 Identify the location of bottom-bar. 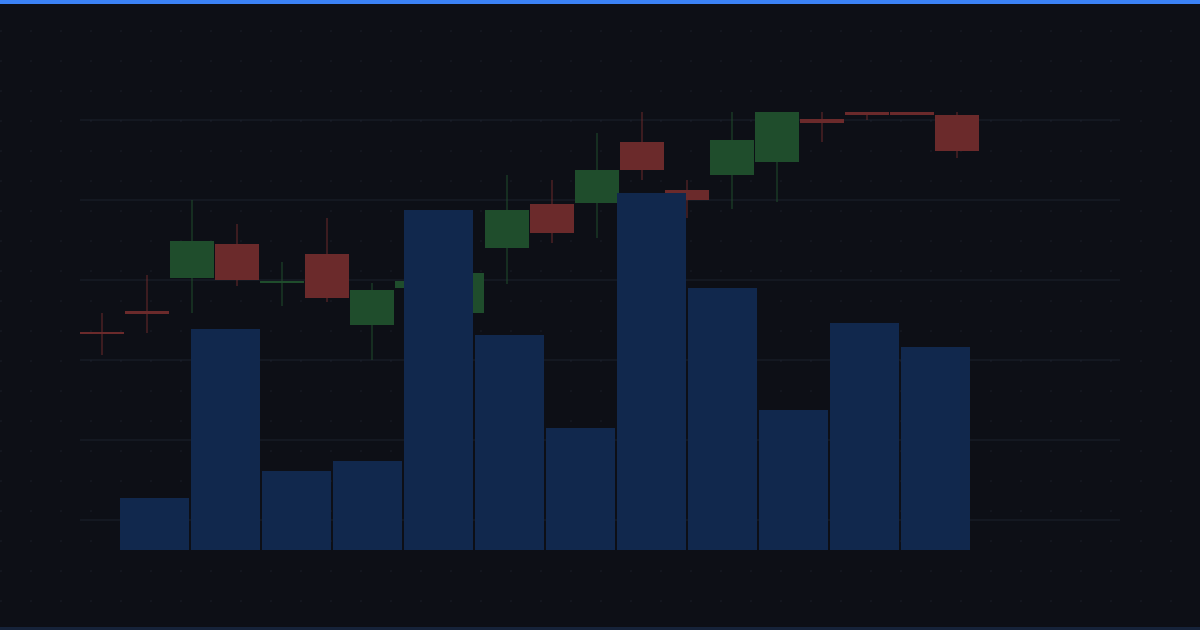
(600, 628).